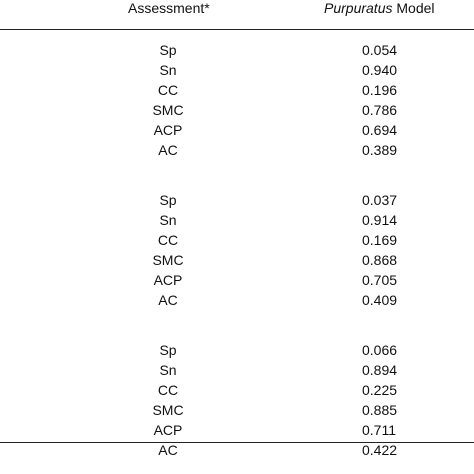 This screenshot has height=474, width=474. Describe the element at coordinates (237, 50) in the screenshot. I see `table-row: Sp 0.054` at that location.